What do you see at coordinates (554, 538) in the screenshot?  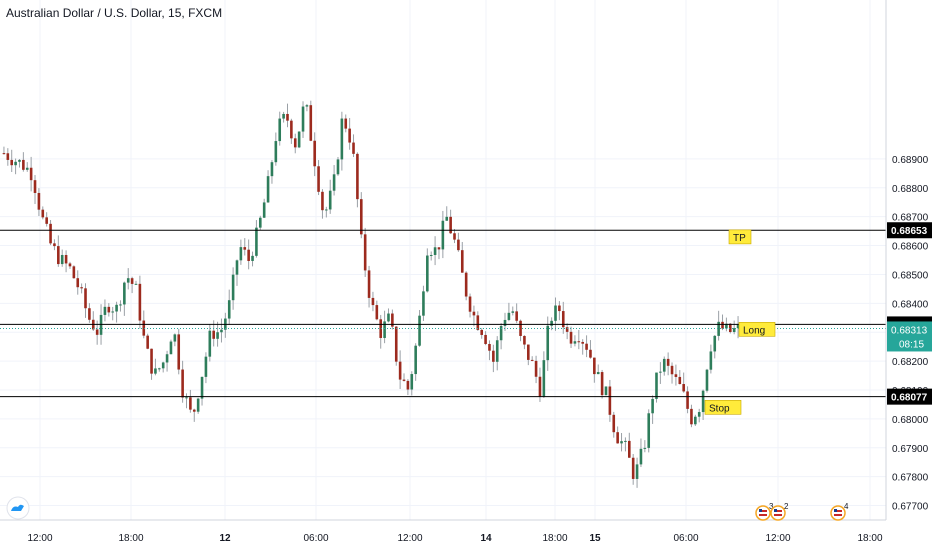 I see `time-tick-label: 18:00` at bounding box center [554, 538].